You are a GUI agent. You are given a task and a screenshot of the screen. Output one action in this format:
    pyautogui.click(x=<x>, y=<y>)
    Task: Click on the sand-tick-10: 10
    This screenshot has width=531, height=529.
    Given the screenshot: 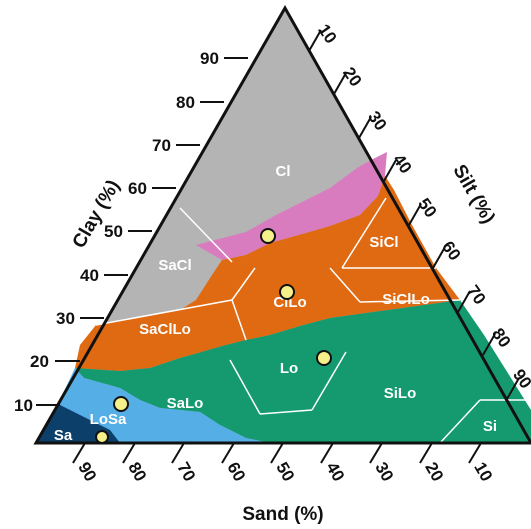 What is the action you would take?
    pyautogui.click(x=483, y=472)
    